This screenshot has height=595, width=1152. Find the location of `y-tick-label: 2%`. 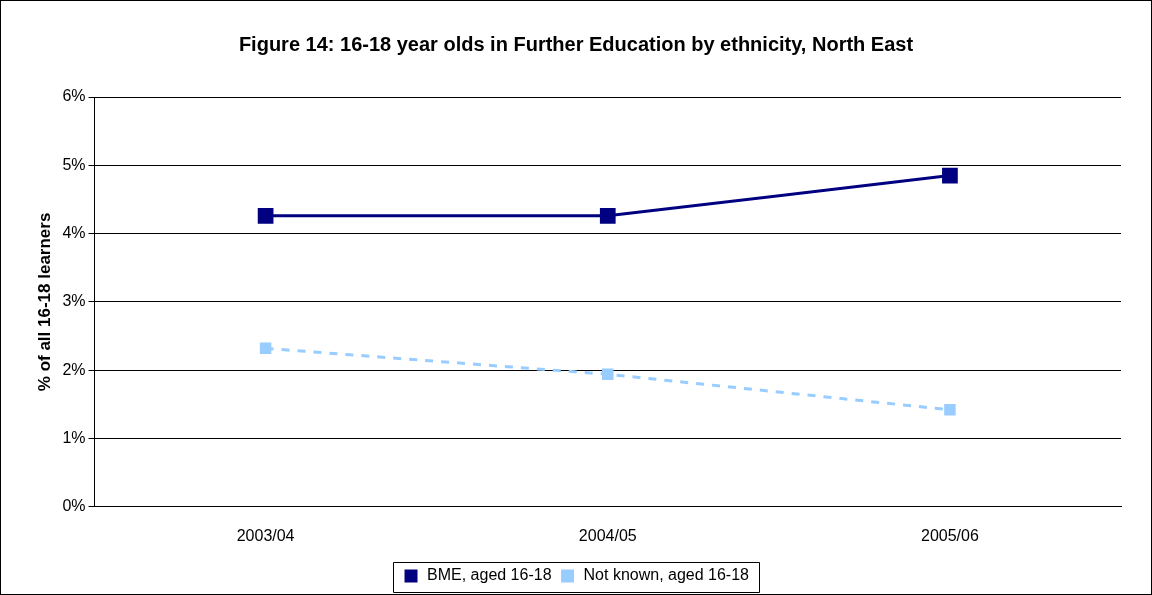

y-tick-label: 2% is located at coordinates (74, 369).